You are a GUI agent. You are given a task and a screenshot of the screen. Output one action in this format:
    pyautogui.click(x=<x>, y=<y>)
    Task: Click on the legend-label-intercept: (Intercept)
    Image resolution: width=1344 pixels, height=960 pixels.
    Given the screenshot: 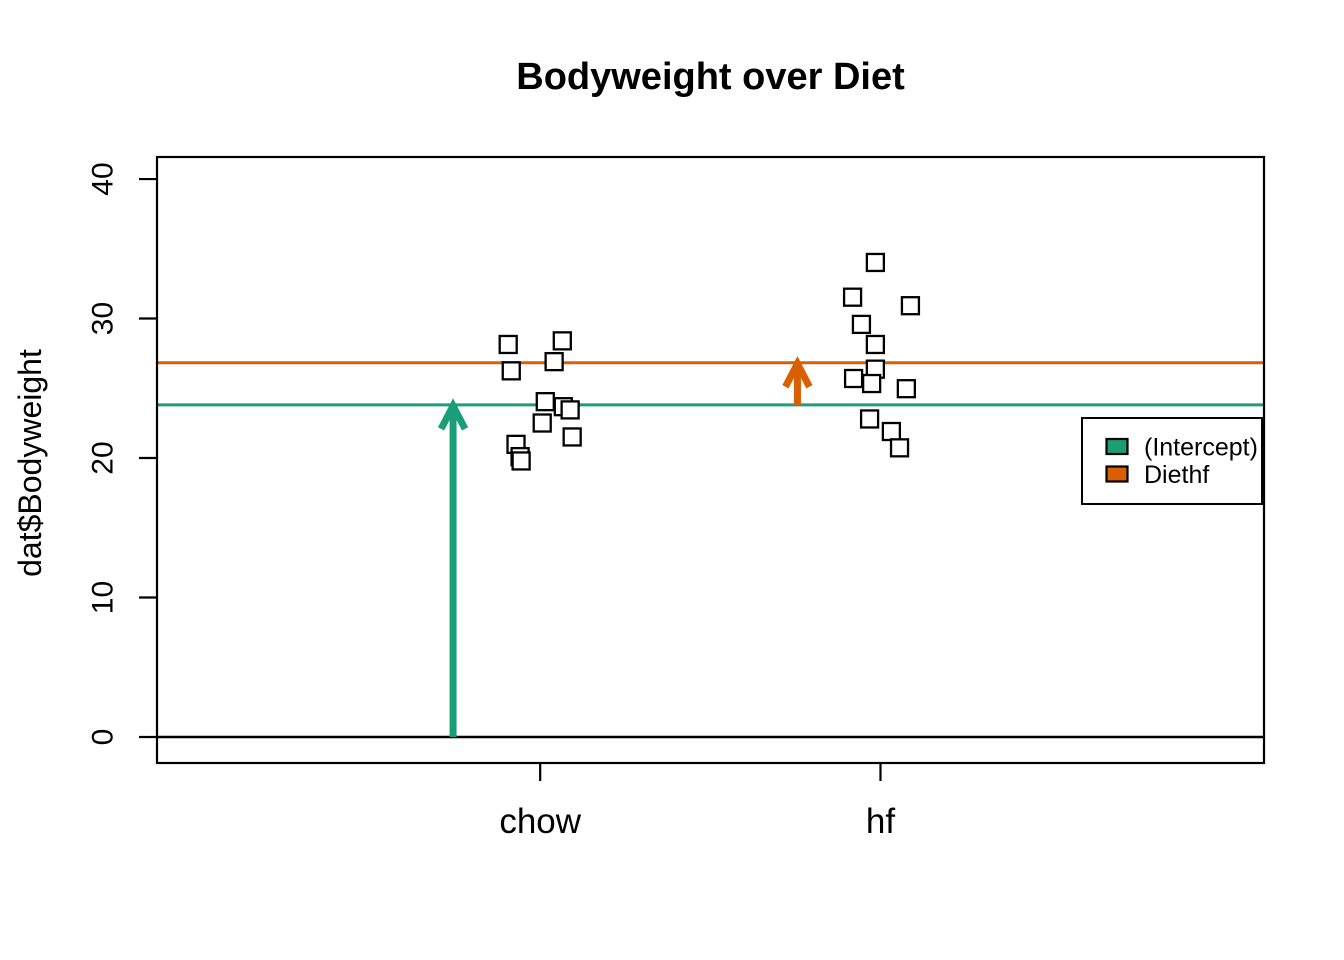 What is the action you would take?
    pyautogui.click(x=1201, y=448)
    